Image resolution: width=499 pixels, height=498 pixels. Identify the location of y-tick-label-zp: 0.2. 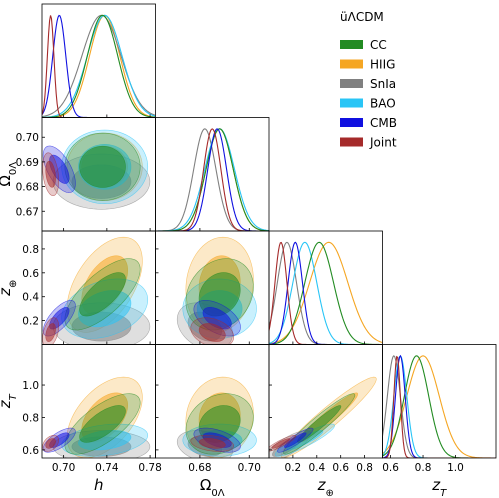
(30, 322).